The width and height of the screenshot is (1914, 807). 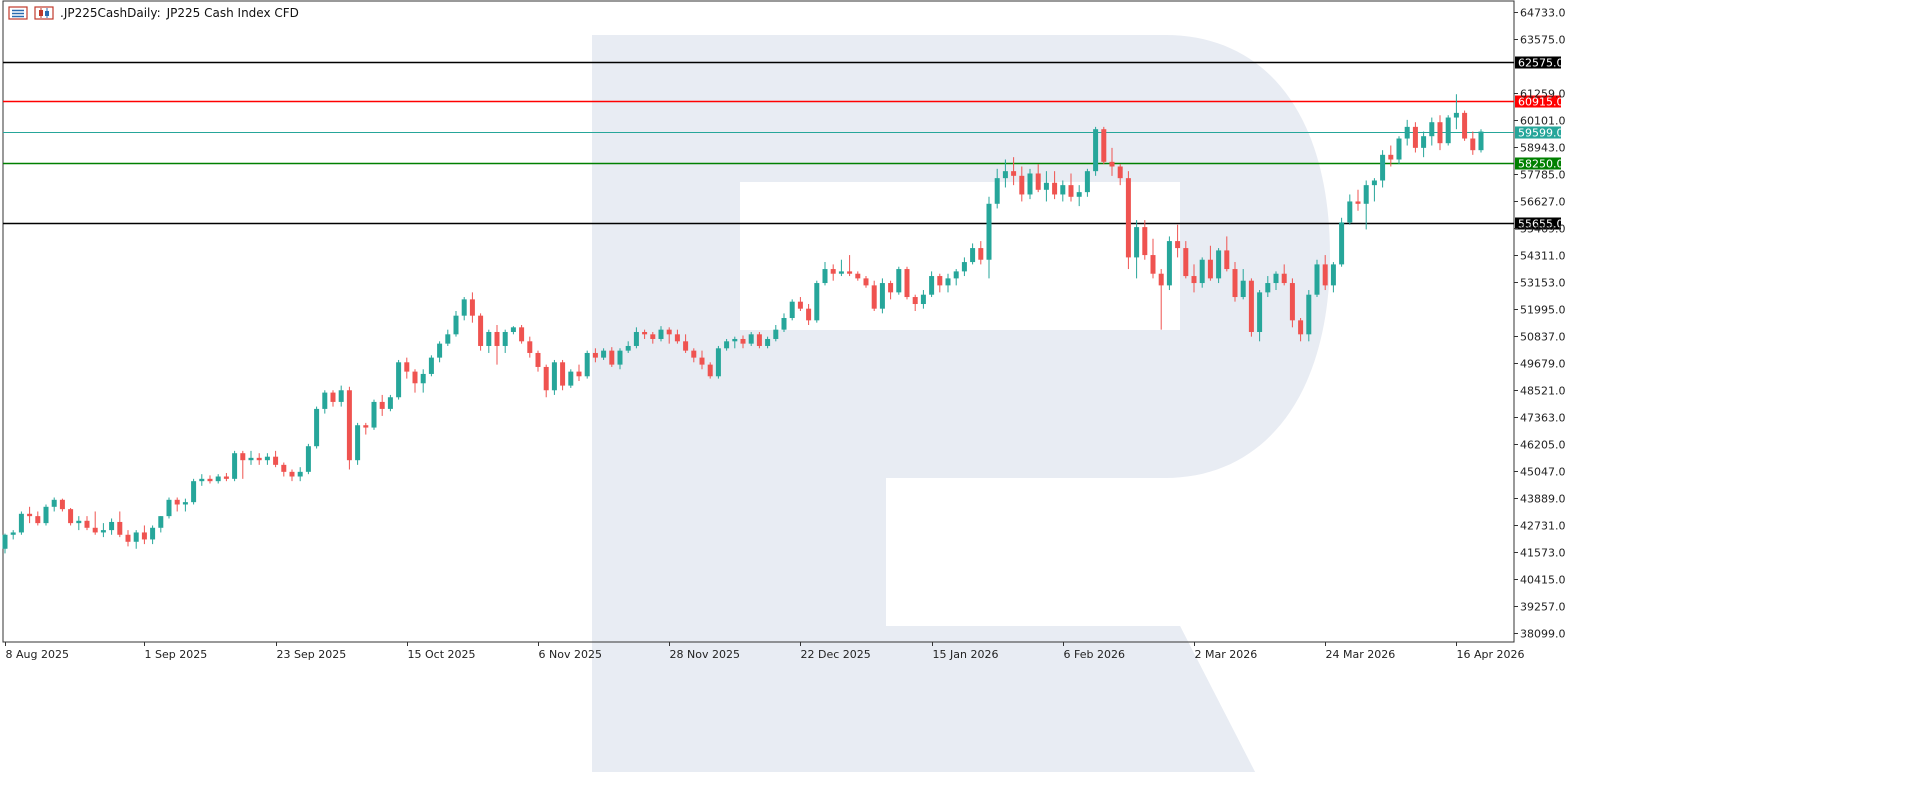 I want to click on y-tick-label: 38099.0, so click(x=1543, y=634).